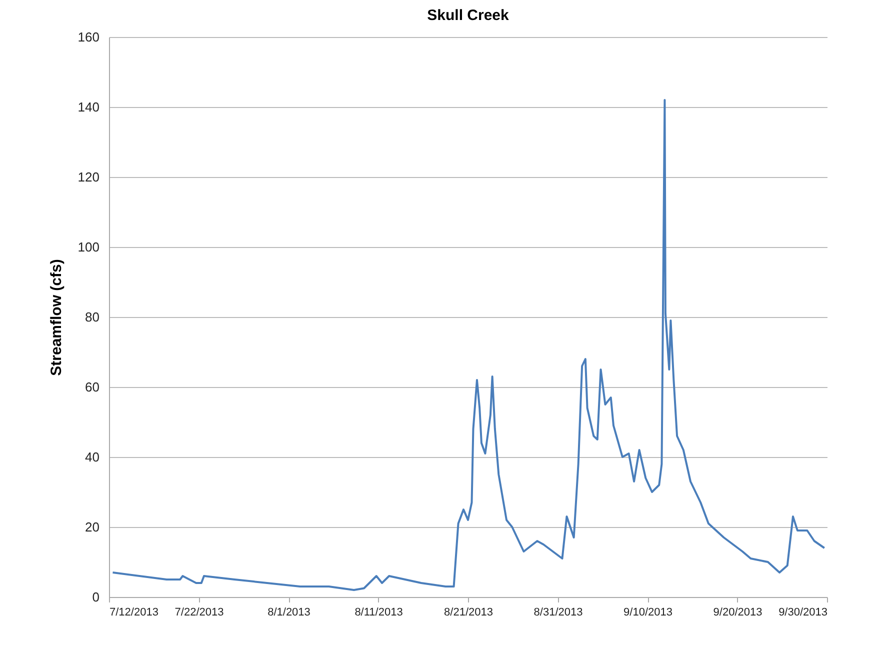 Image resolution: width=889 pixels, height=651 pixels. What do you see at coordinates (89, 177) in the screenshot?
I see `y-tick-label: 120` at bounding box center [89, 177].